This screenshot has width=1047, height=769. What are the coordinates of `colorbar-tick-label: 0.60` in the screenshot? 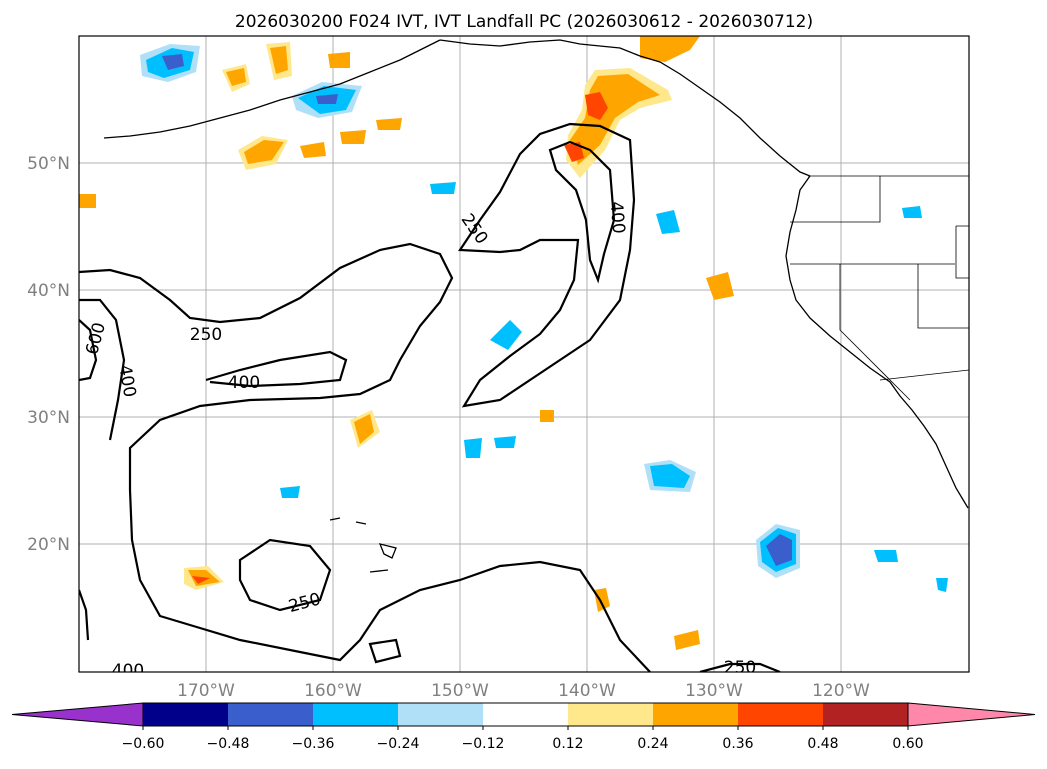 It's located at (907, 744).